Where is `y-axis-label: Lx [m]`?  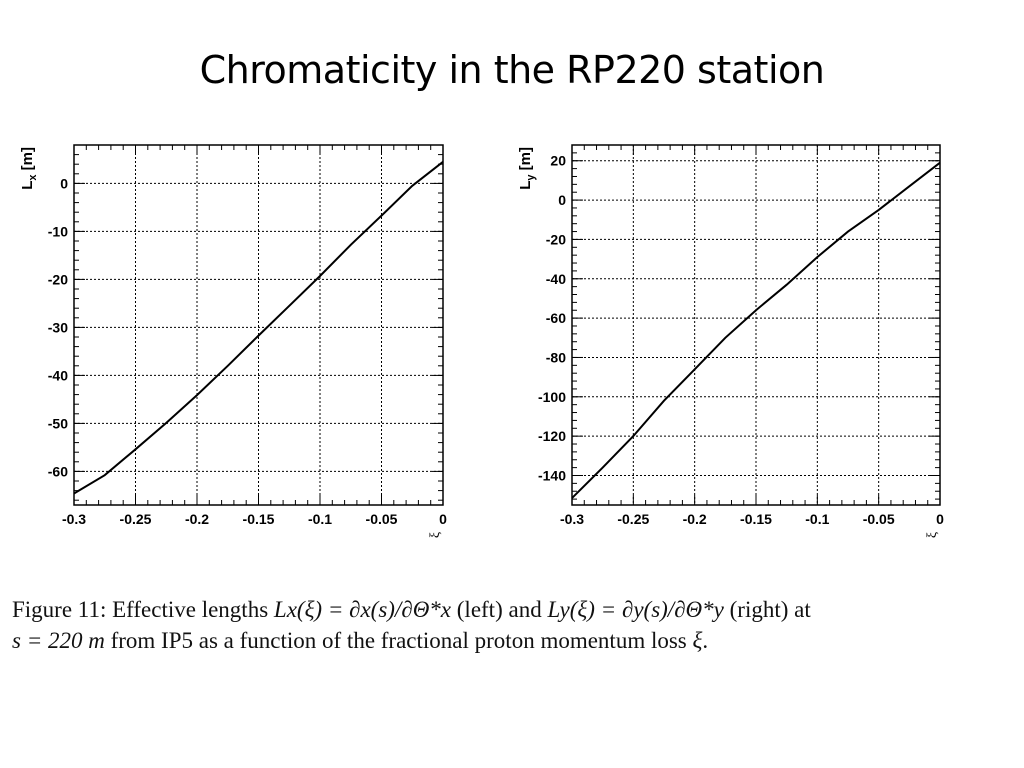 y-axis-label: Lx [m] is located at coordinates (29, 168).